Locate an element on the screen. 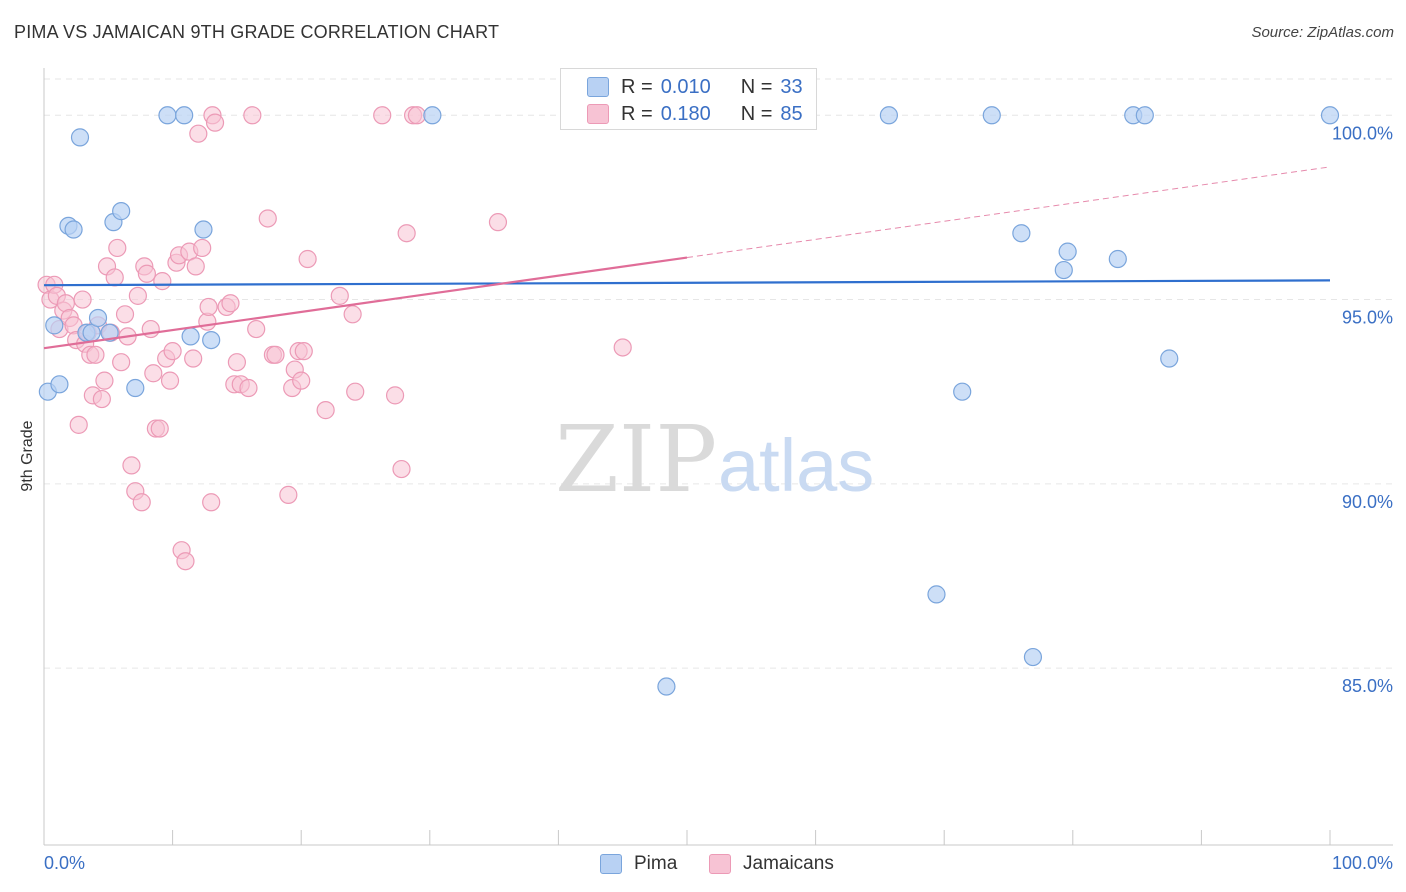  watermark: ZIP atlas is located at coordinates (714, 459).